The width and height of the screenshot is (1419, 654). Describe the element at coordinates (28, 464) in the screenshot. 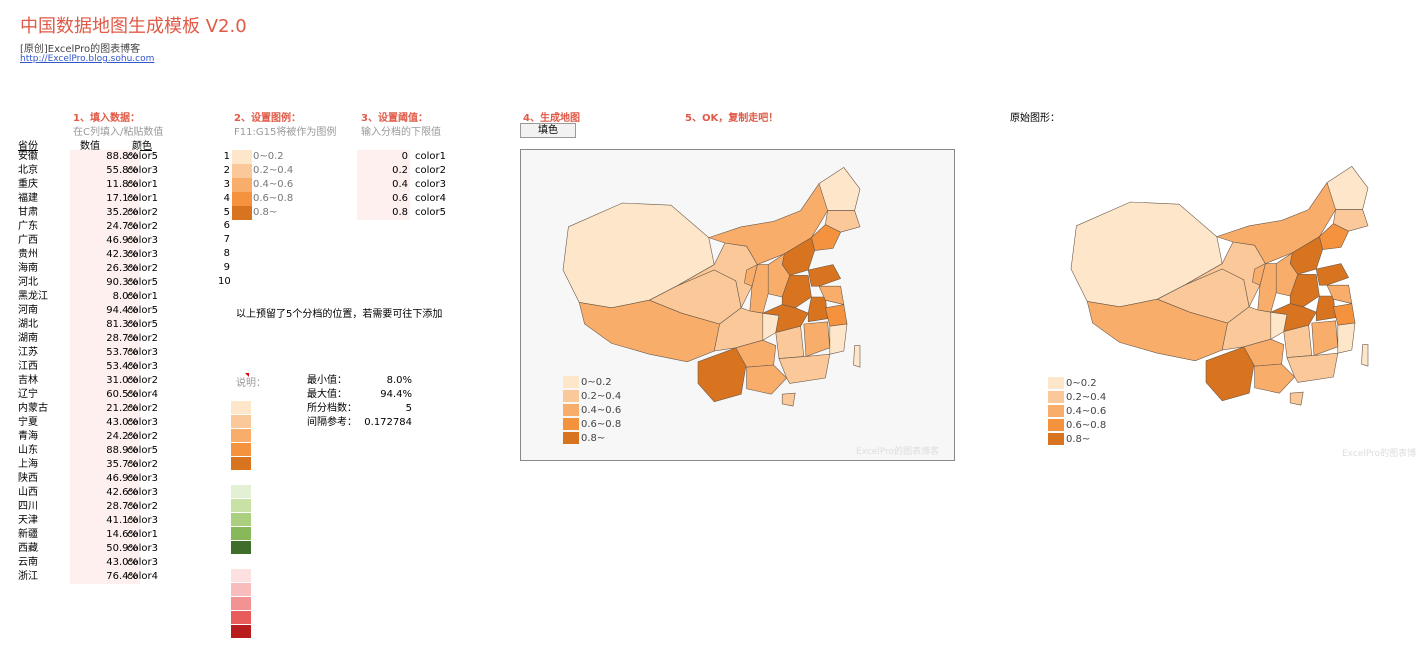

I see `province-name: 上海` at that location.